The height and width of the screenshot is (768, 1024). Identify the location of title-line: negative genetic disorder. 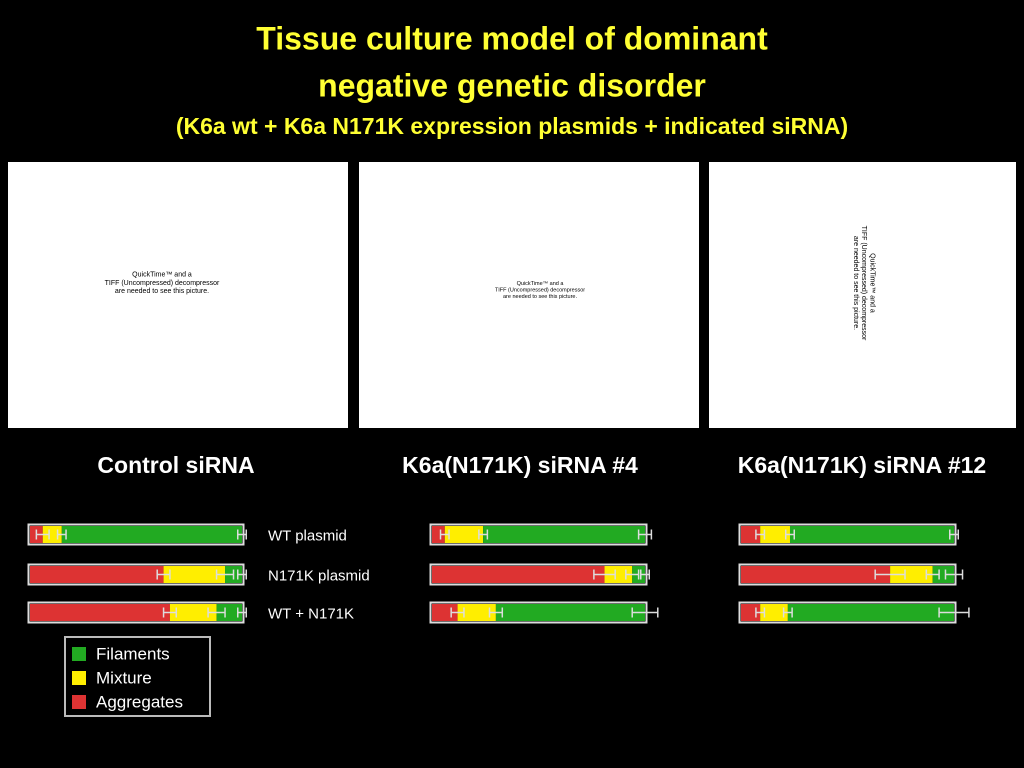
(512, 85).